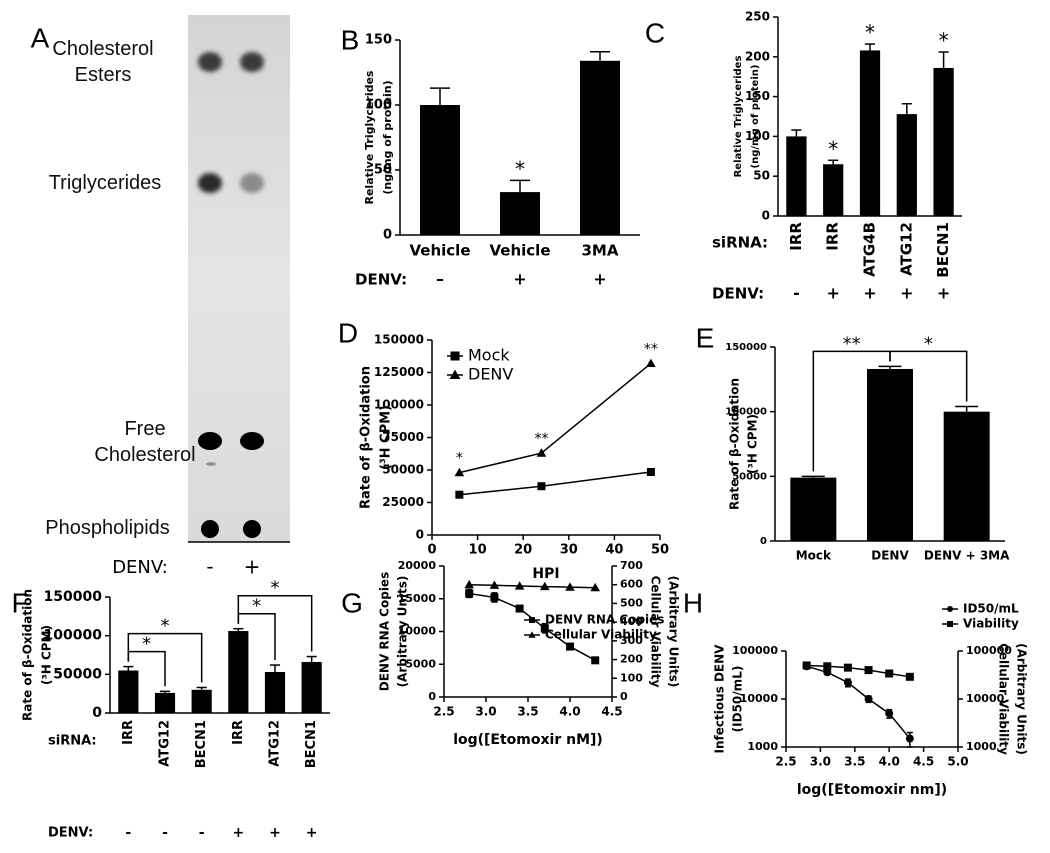  What do you see at coordinates (399, 340) in the screenshot?
I see `y-tick-label: 150000` at bounding box center [399, 340].